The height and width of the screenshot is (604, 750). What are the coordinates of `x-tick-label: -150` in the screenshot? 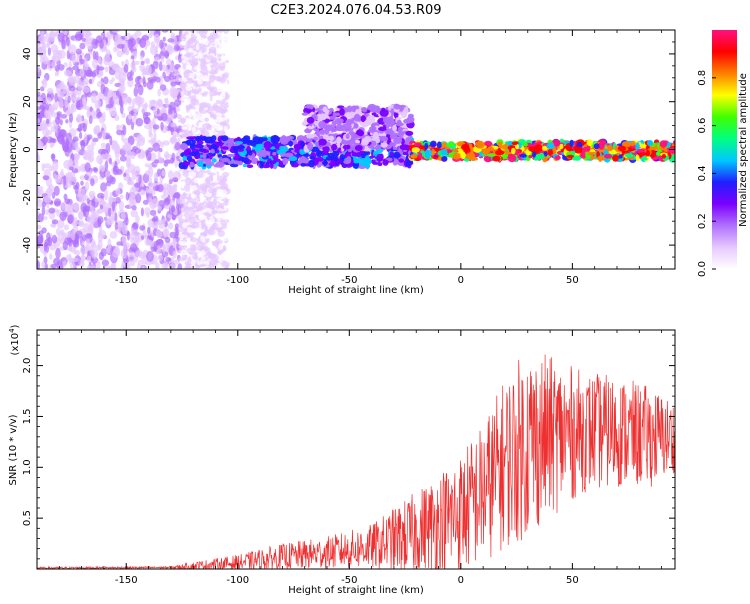 It's located at (126, 580).